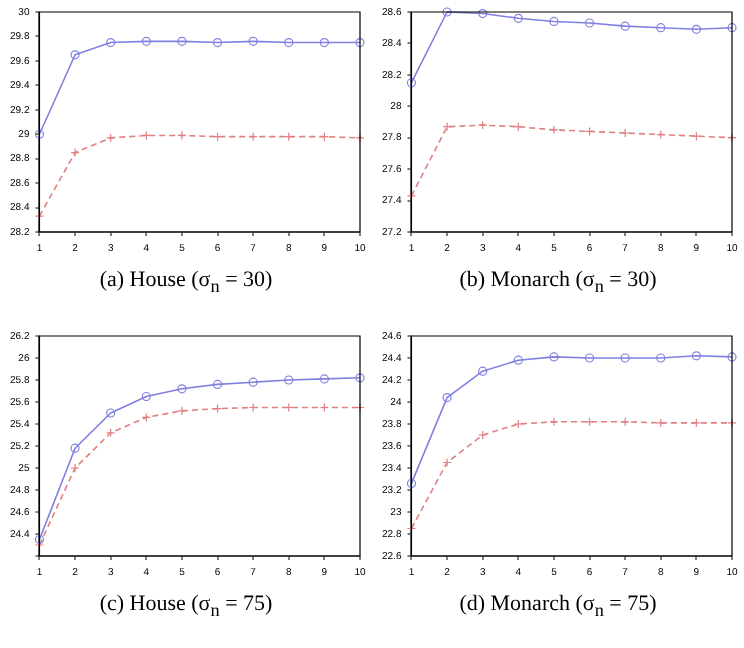 This screenshot has height=648, width=744. Describe the element at coordinates (186, 606) in the screenshot. I see `text: (c) House (σ$_{n}$ = 75)` at that location.